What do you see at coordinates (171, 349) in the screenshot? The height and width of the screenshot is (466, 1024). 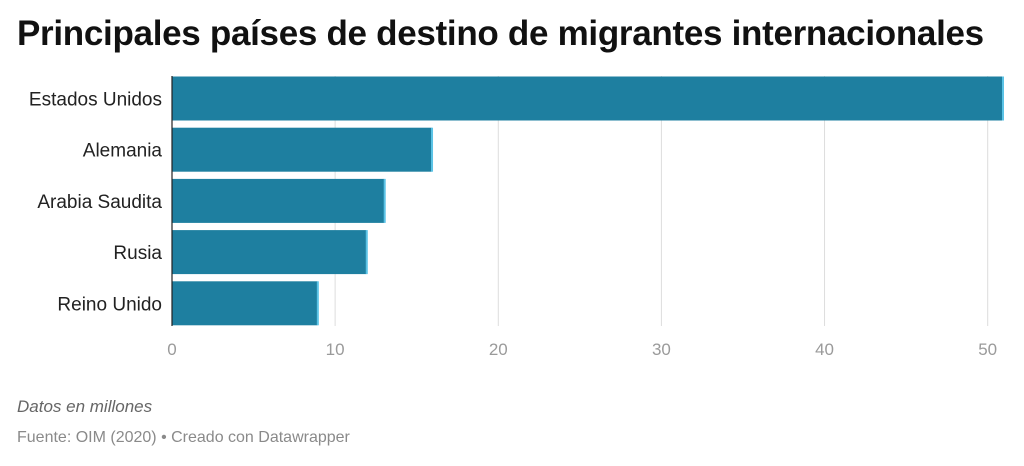 I see `x-tick-label: 0` at bounding box center [171, 349].